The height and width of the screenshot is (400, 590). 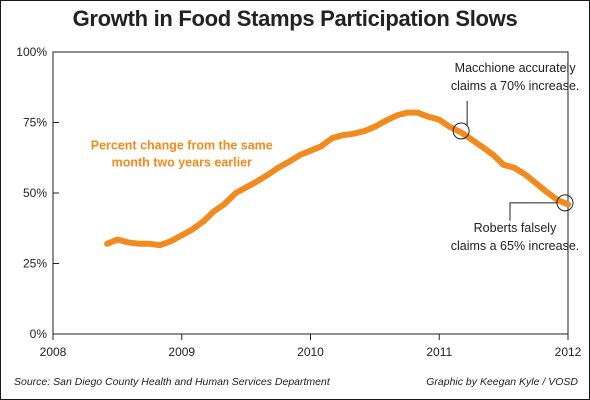 What do you see at coordinates (182, 162) in the screenshot?
I see `series-label-line: month two years earlier` at bounding box center [182, 162].